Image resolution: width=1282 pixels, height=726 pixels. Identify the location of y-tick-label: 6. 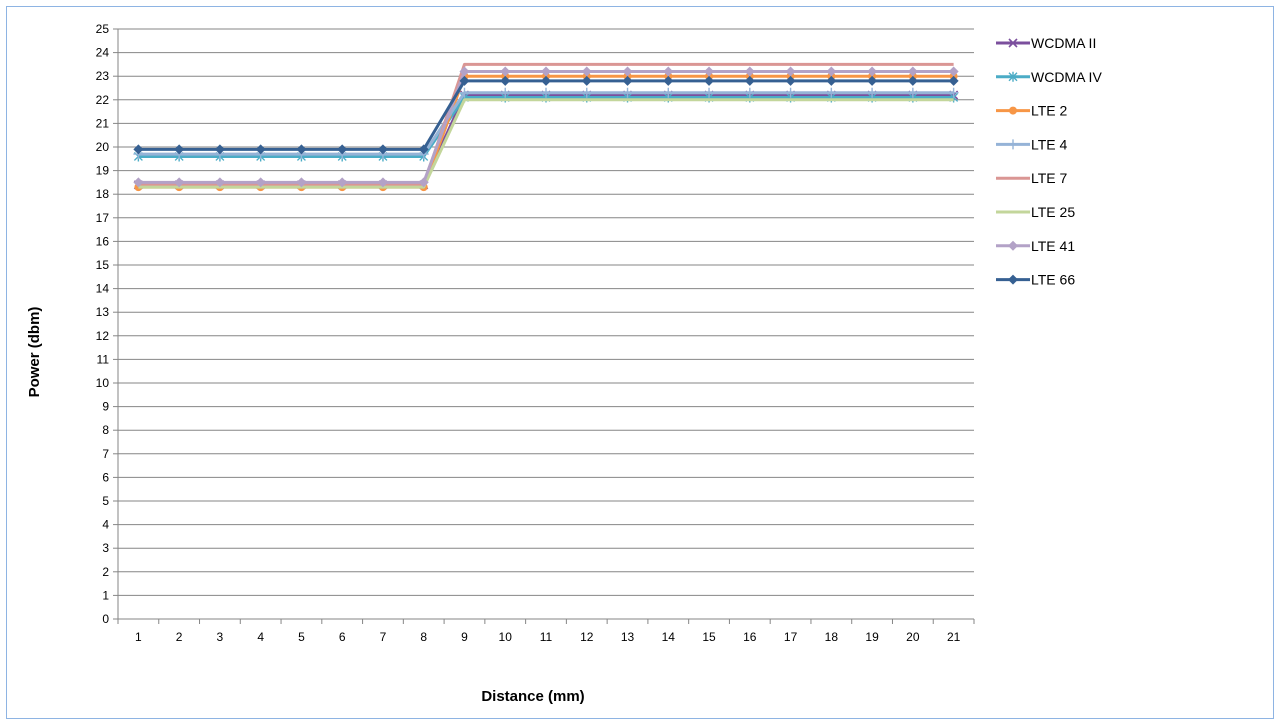
(105, 477).